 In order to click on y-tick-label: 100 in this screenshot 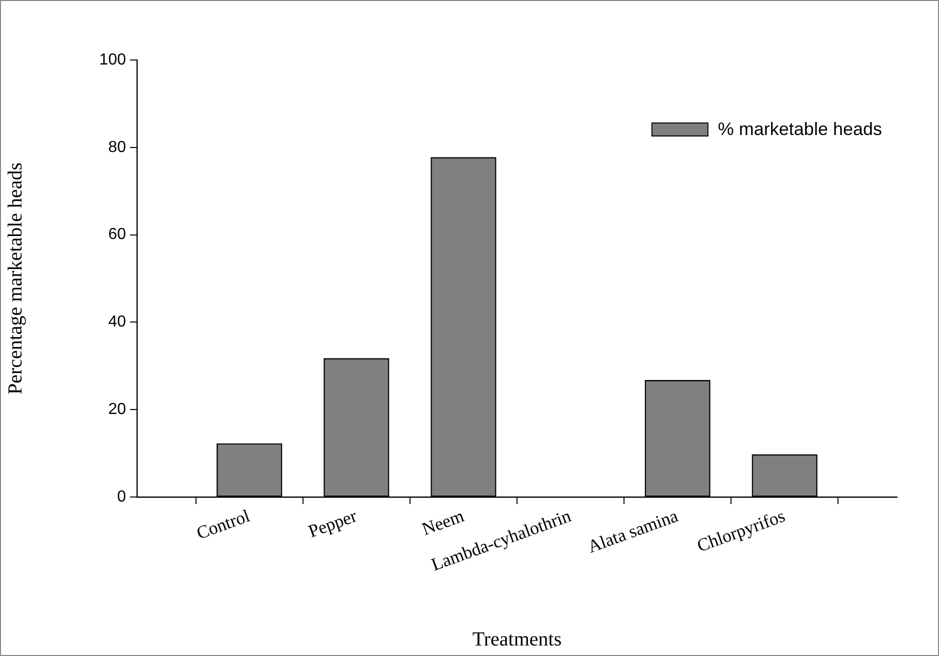, I will do `click(112, 59)`.